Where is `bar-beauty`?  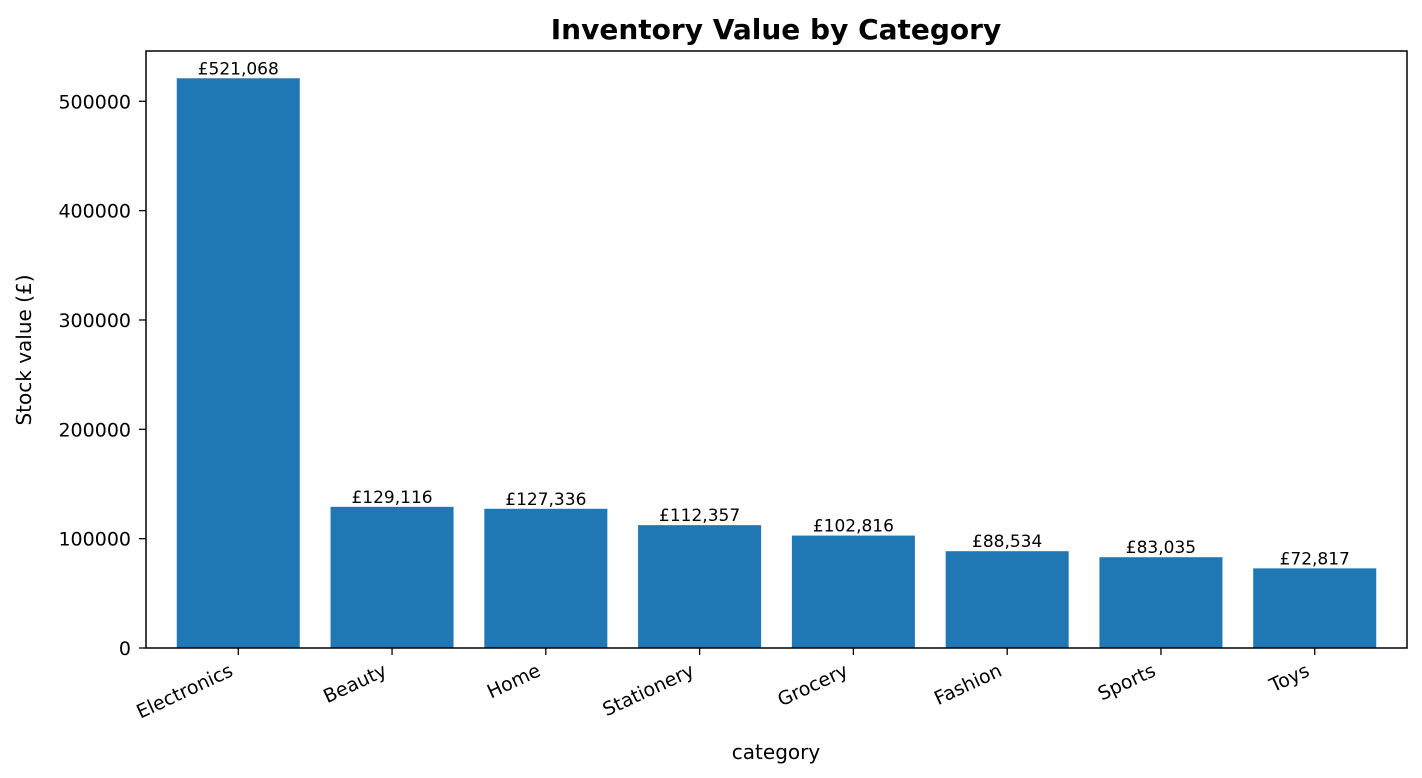 bar-beauty is located at coordinates (392, 577).